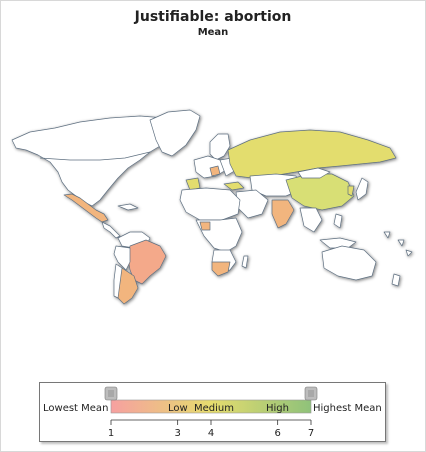 The width and height of the screenshot is (426, 452). I want to click on region-chile, so click(118, 281).